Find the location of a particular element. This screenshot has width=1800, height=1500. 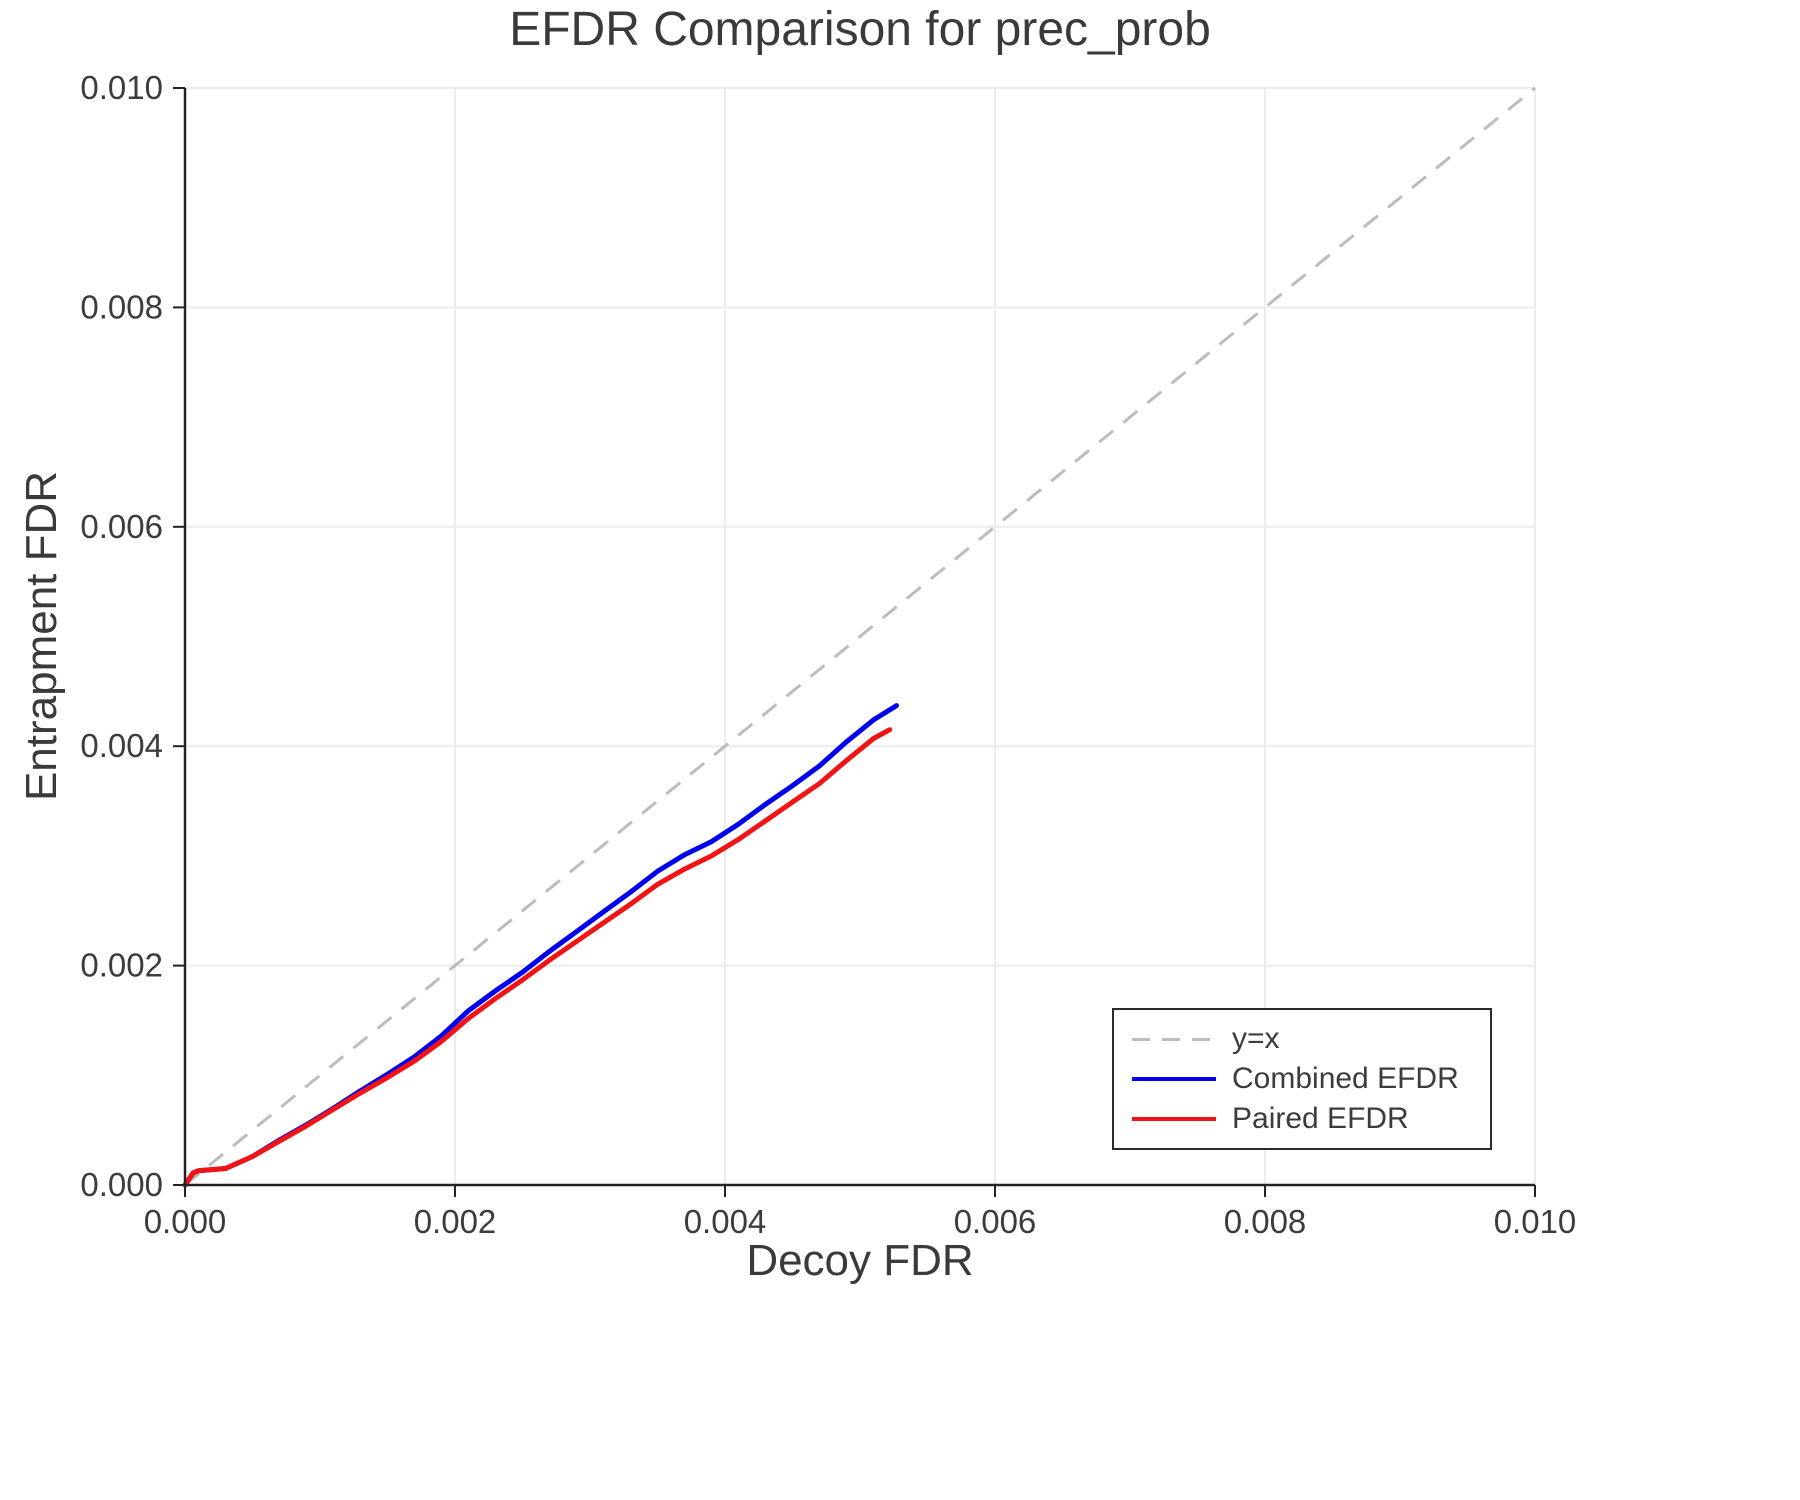

legend-entry-label: Paired EFDR is located at coordinates (1320, 1118).